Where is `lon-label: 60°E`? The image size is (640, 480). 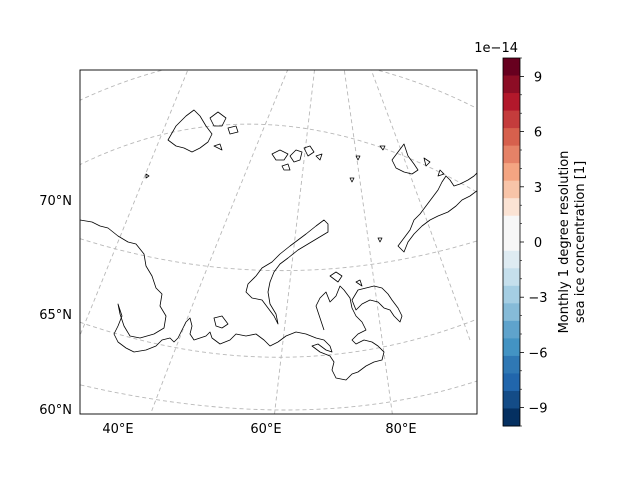 lon-label: 60°E is located at coordinates (265, 429).